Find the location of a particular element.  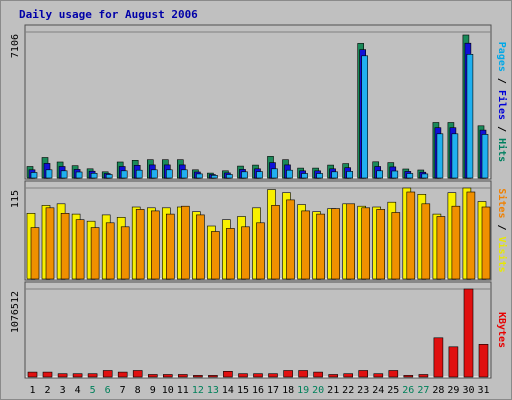

x-tick-20: 20 is located at coordinates (318, 390).